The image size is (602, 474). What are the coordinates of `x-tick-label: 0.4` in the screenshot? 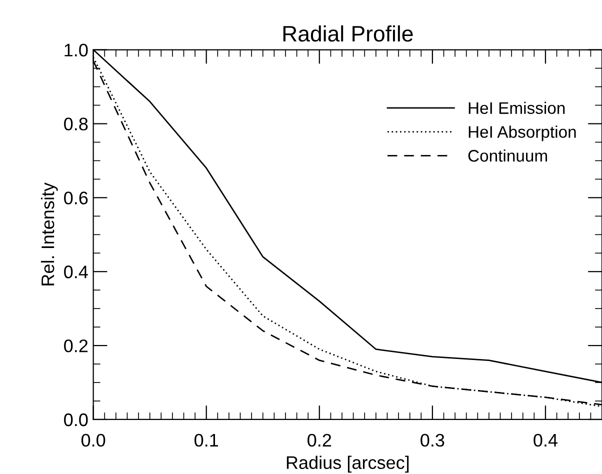 It's located at (546, 440).